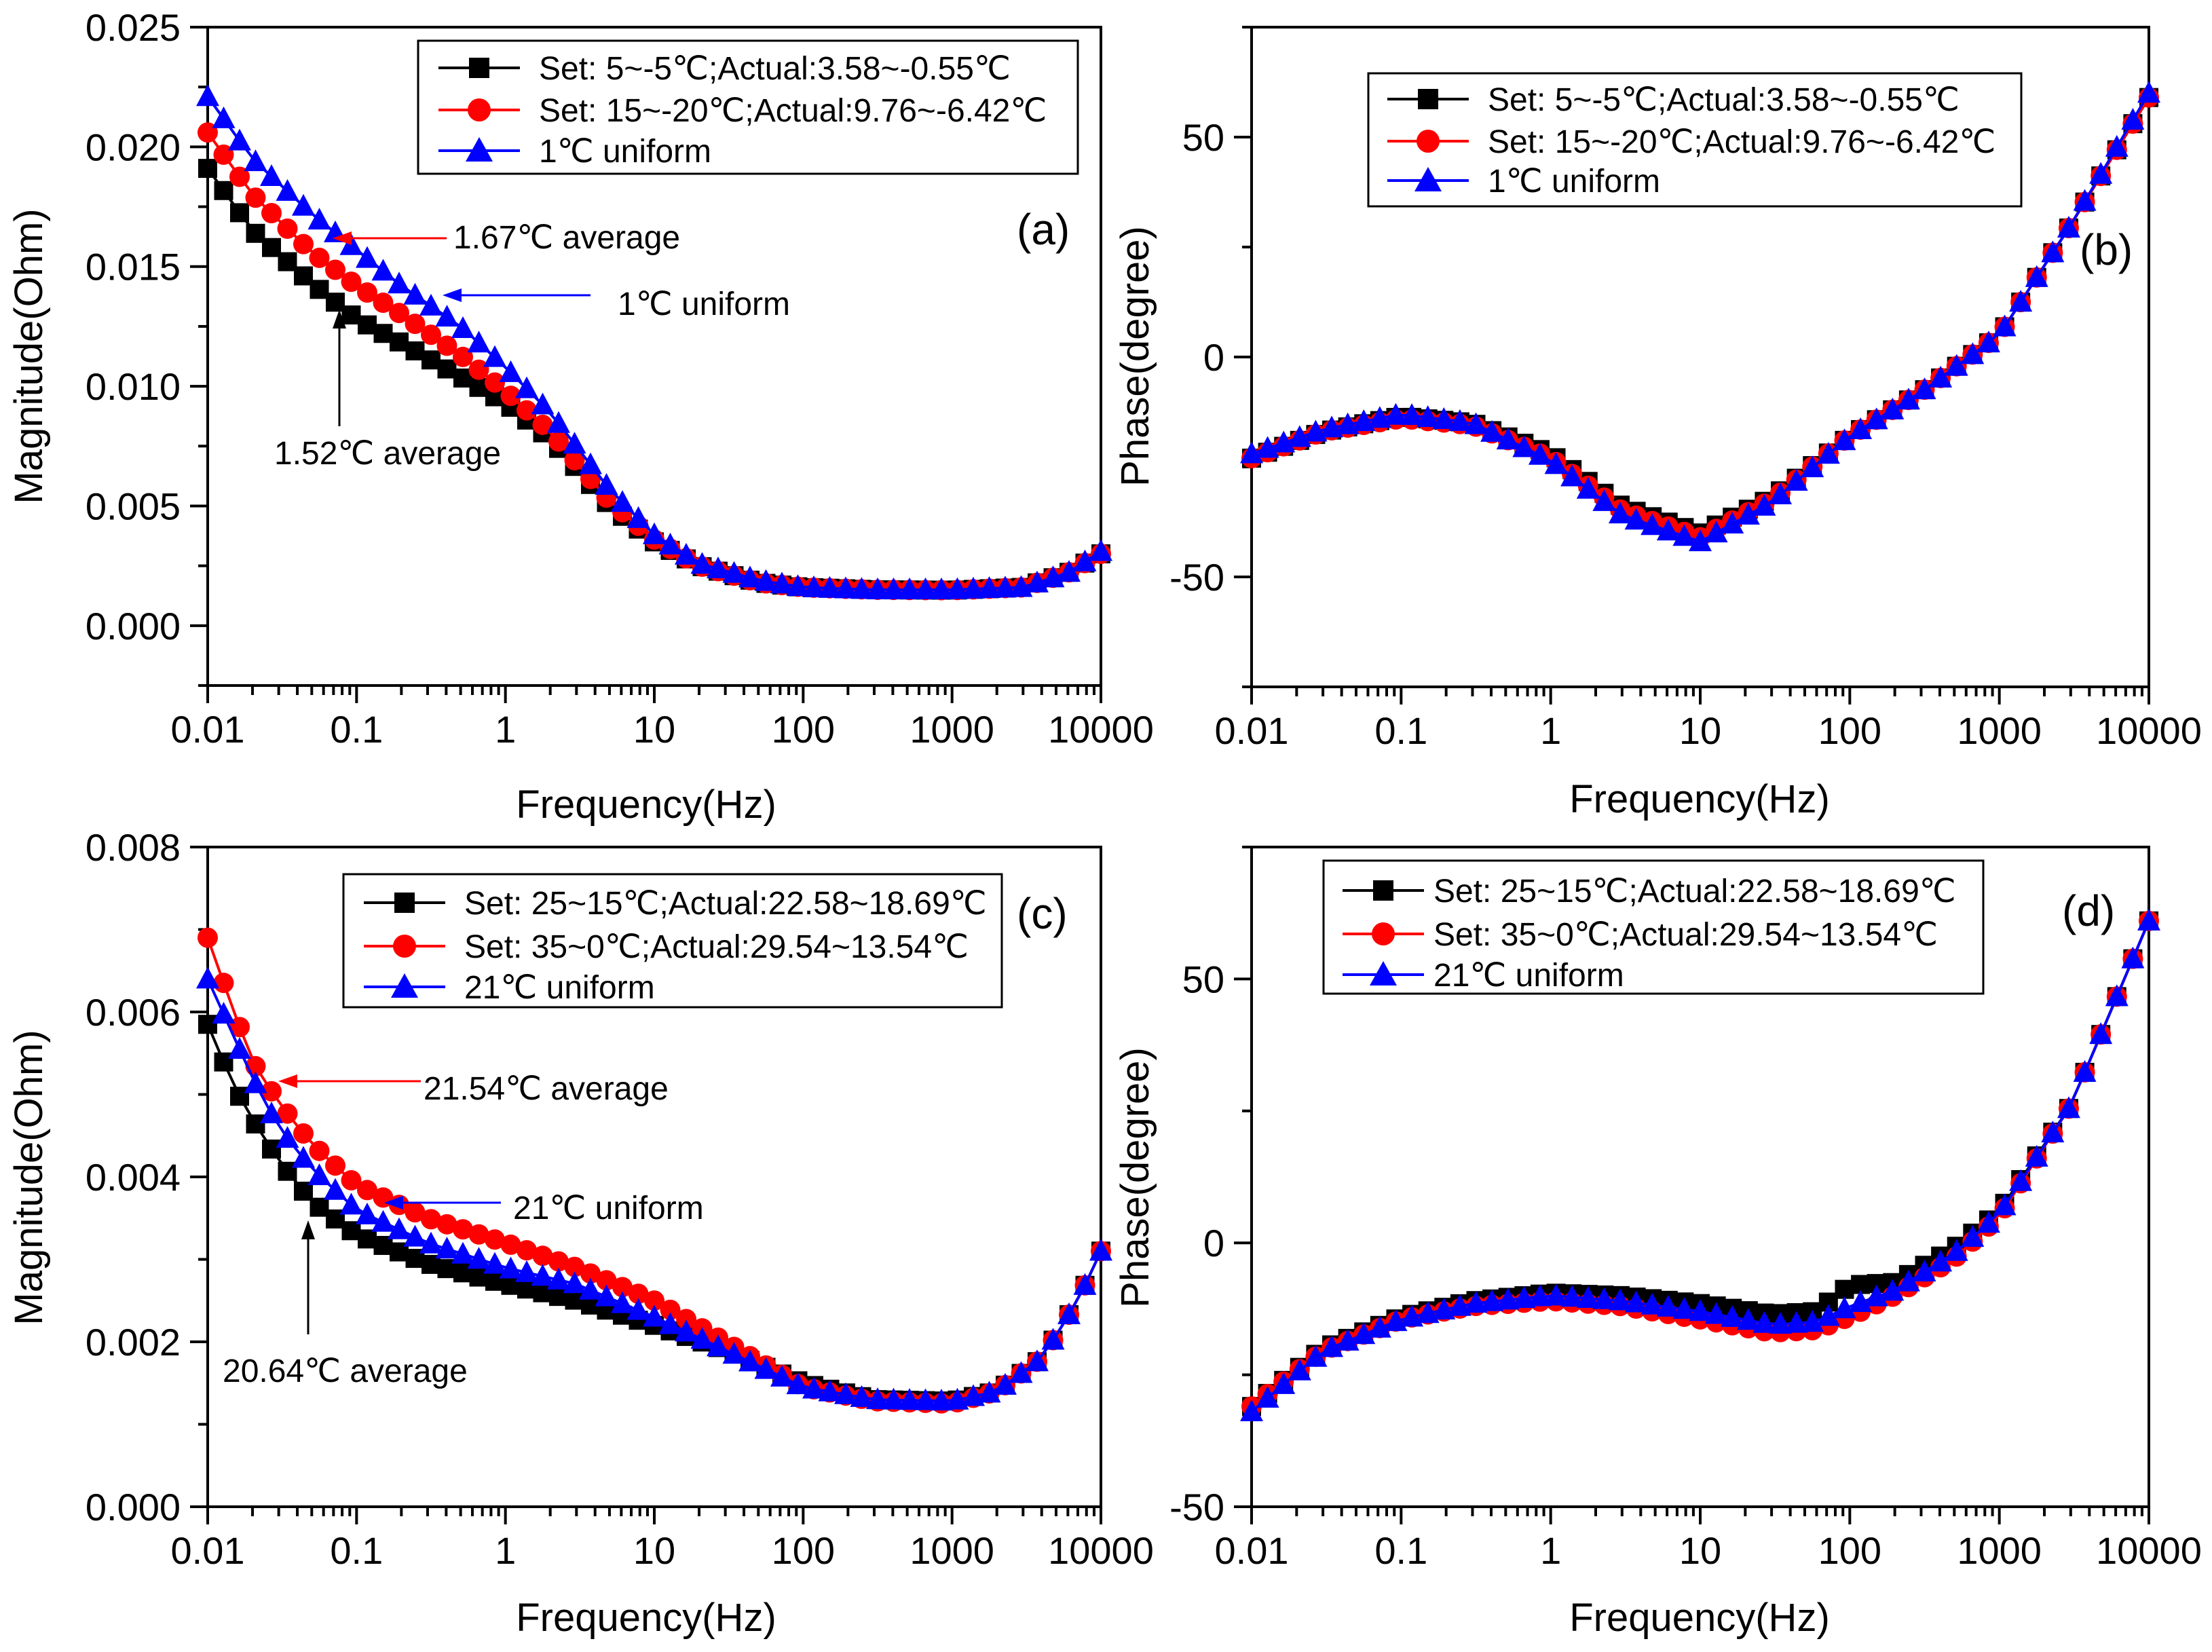 The image size is (2212, 1652). Describe the element at coordinates (1252, 1551) in the screenshot. I see `x-tick-label: 0.01` at that location.